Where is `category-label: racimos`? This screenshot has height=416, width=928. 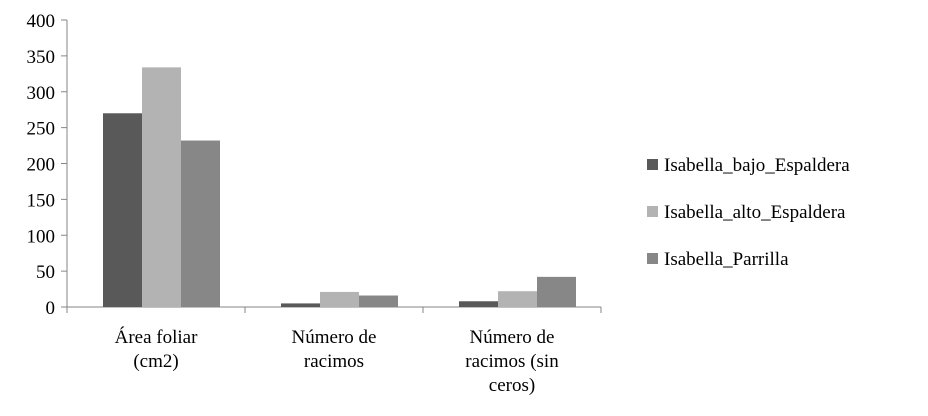
category-label: racimos is located at coordinates (334, 361).